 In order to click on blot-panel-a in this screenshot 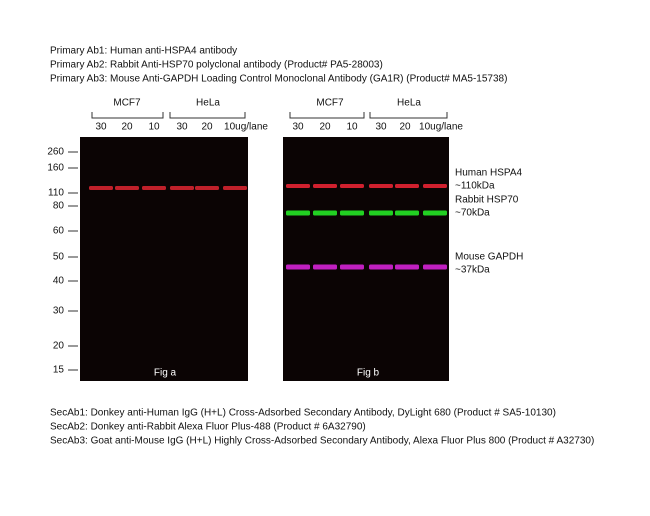, I will do `click(164, 259)`.